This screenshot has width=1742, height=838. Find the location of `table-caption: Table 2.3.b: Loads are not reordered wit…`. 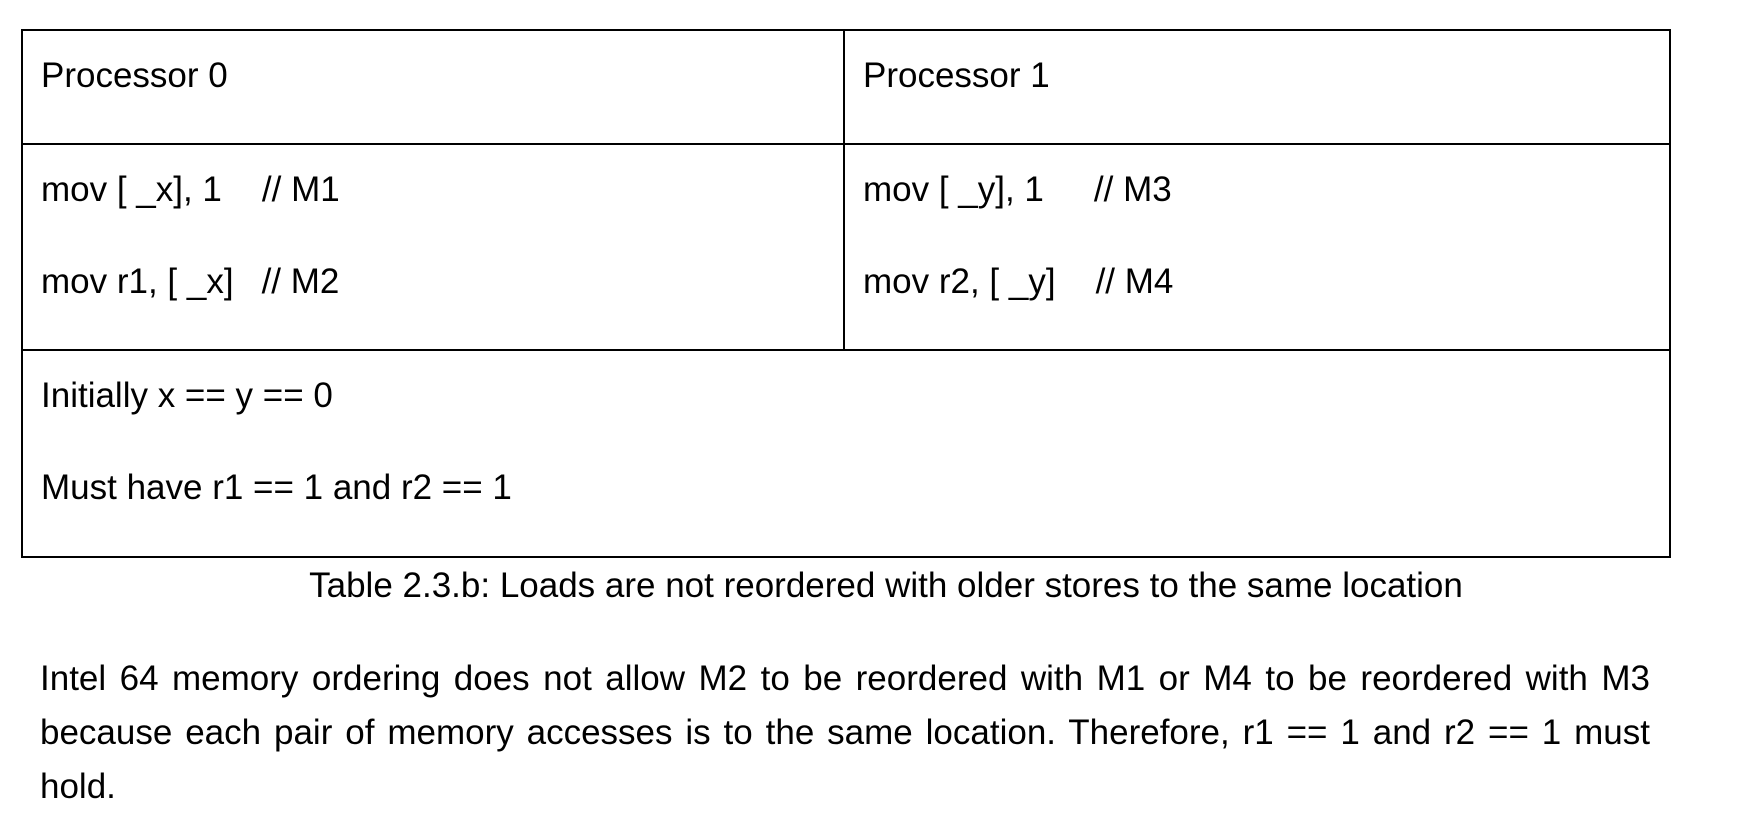

table-caption: Table 2.3.b: Loads are not reordered wit… is located at coordinates (886, 585).